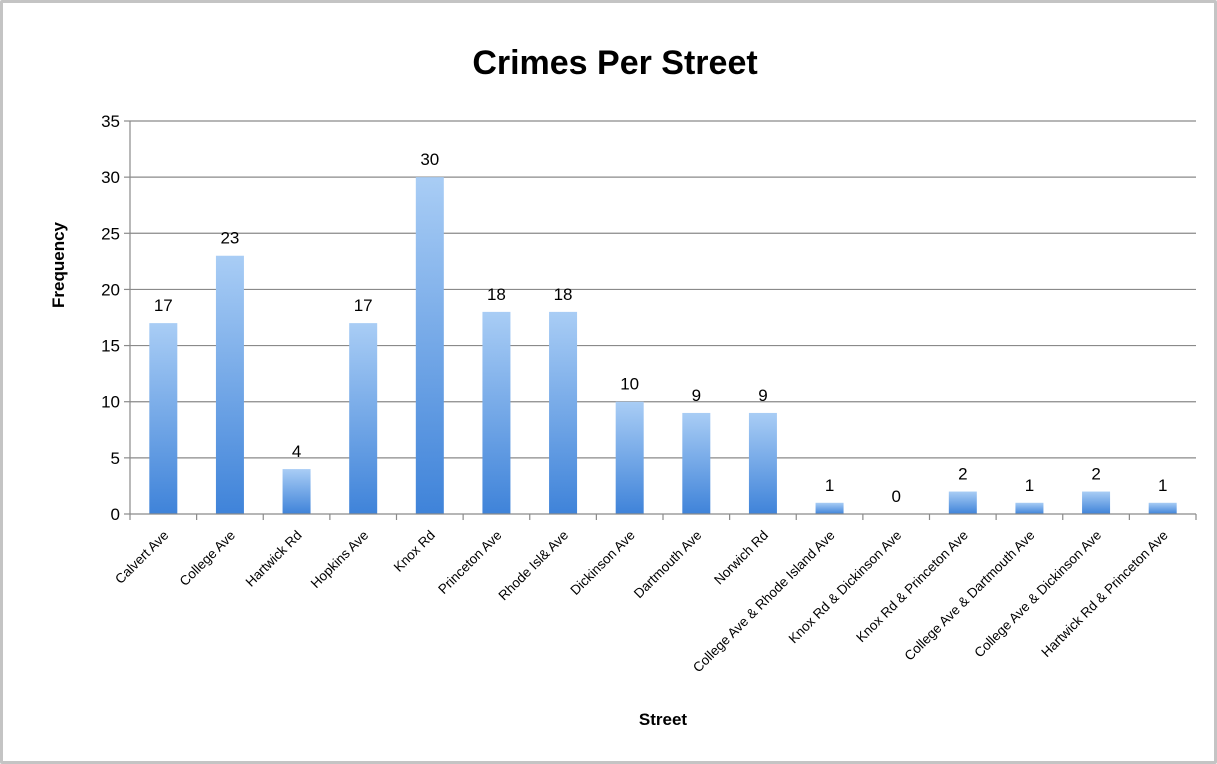 Image resolution: width=1217 pixels, height=764 pixels. I want to click on x-tick-label: College Ave, so click(207, 558).